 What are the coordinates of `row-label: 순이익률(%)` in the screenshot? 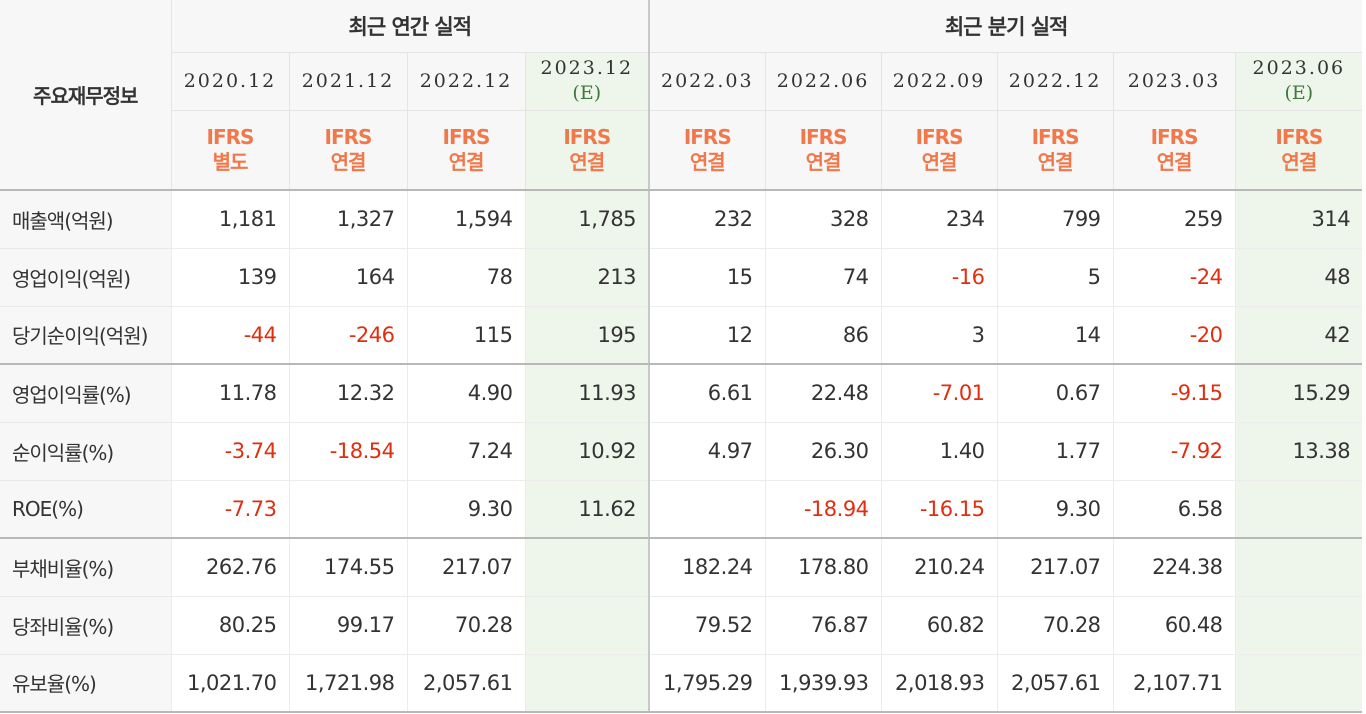 It's located at (85, 451).